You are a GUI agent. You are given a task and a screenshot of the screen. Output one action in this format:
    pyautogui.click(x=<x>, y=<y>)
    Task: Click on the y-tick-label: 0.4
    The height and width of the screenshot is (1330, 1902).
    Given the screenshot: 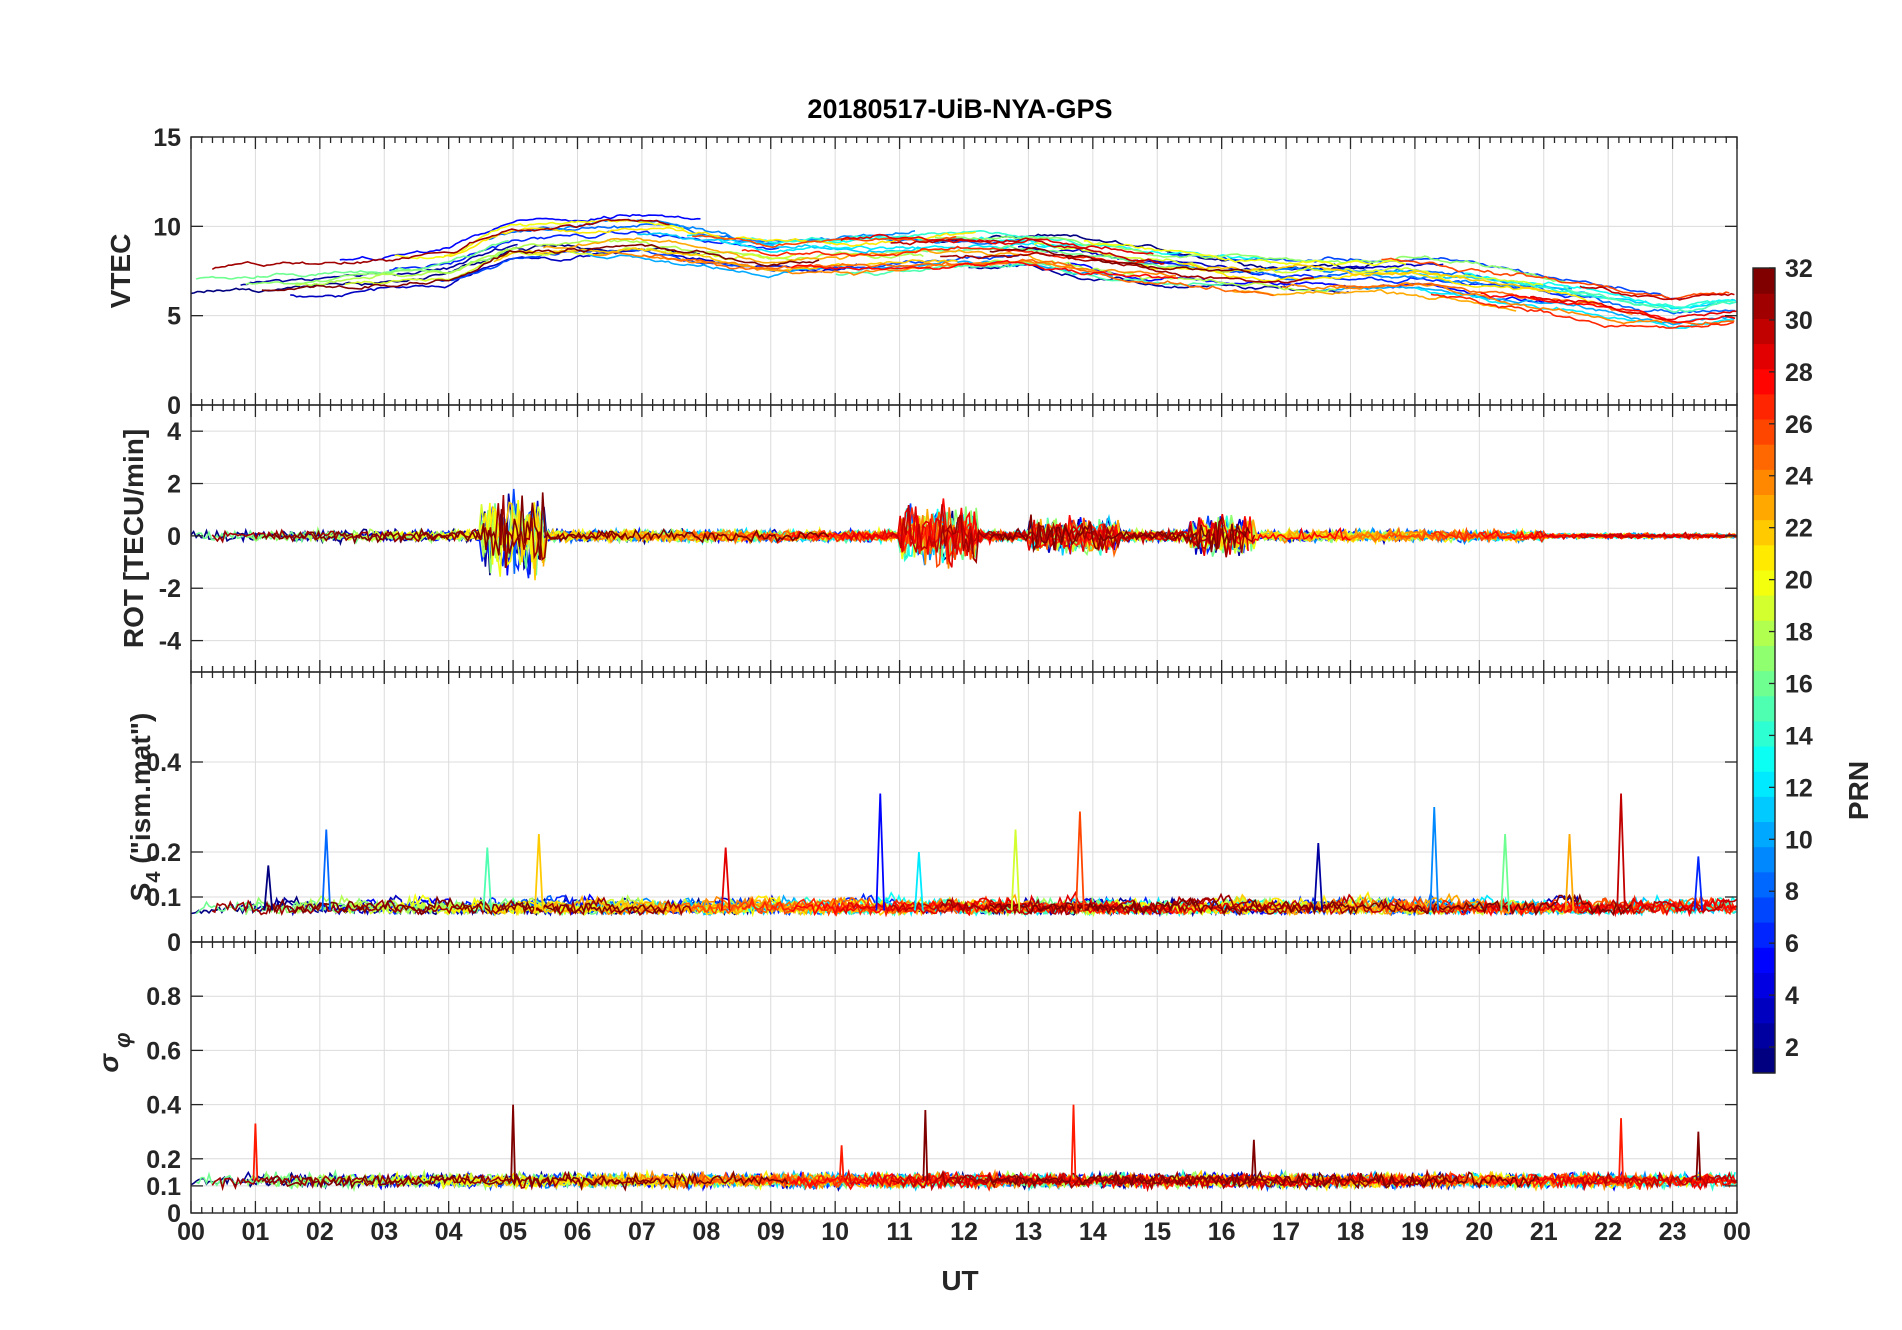 What is the action you would take?
    pyautogui.click(x=163, y=1106)
    